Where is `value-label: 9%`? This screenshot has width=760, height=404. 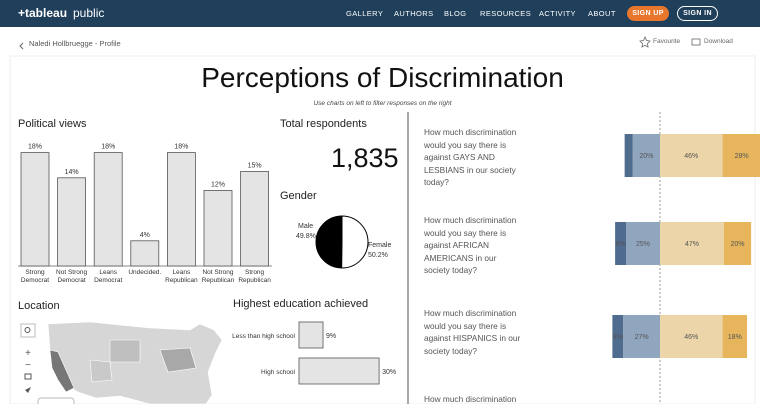
value-label: 9% is located at coordinates (331, 336).